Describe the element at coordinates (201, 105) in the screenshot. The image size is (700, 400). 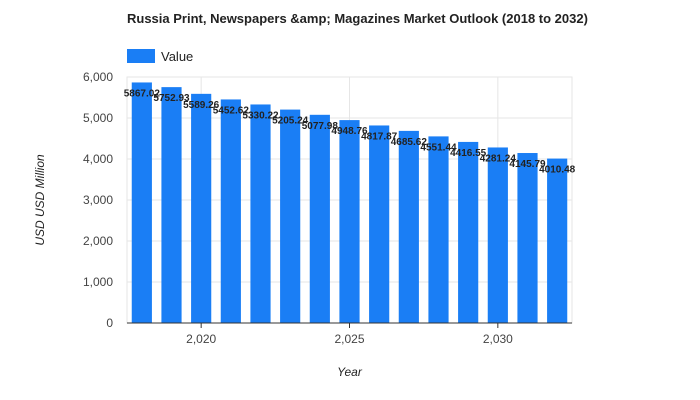
I see `data-label-2020: 5589.26` at that location.